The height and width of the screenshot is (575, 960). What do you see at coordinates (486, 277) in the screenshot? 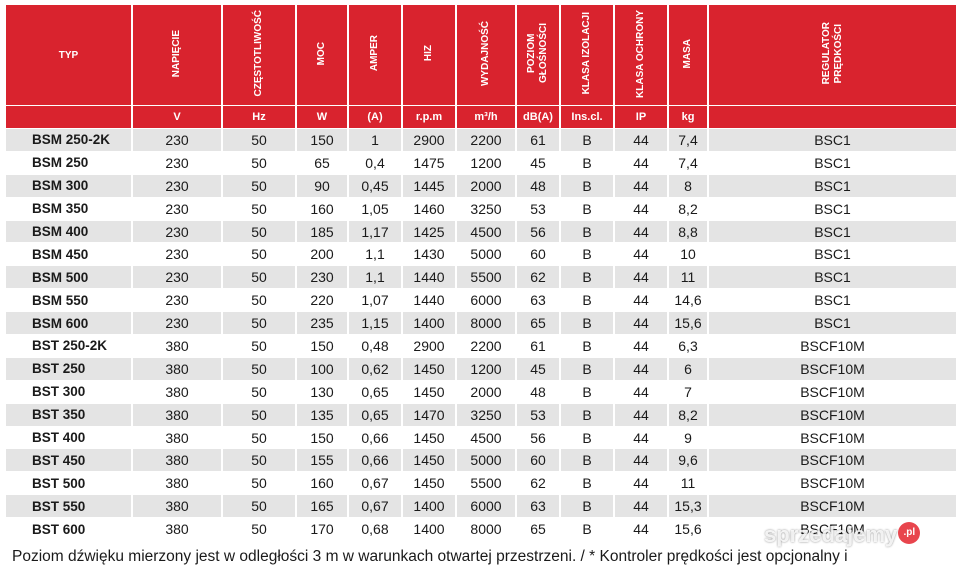
I see `data-cell: 5500` at bounding box center [486, 277].